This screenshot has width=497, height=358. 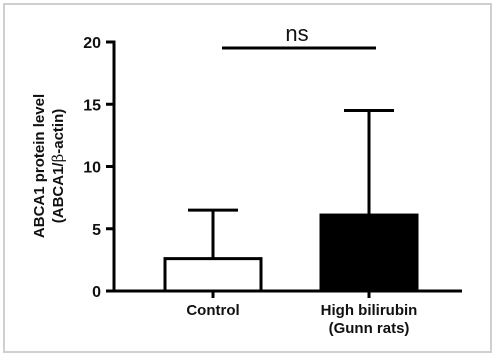 What do you see at coordinates (92, 105) in the screenshot?
I see `y-tick-label: 15` at bounding box center [92, 105].